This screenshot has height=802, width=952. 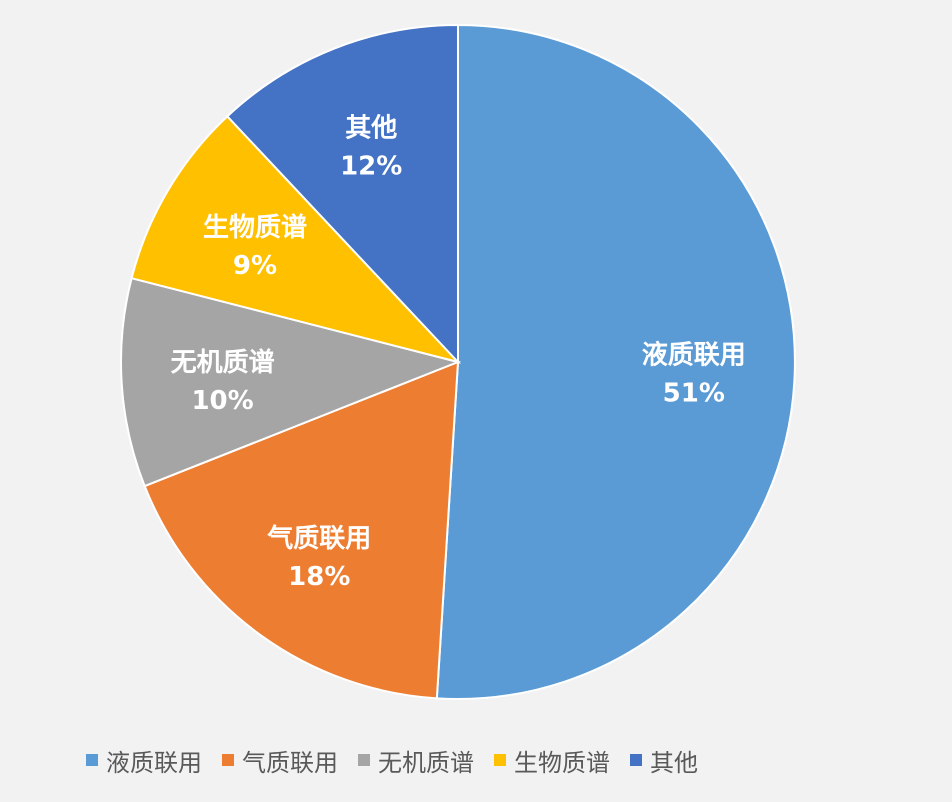 I want to click on slice-name-label-1: 气质联用, so click(x=318, y=538).